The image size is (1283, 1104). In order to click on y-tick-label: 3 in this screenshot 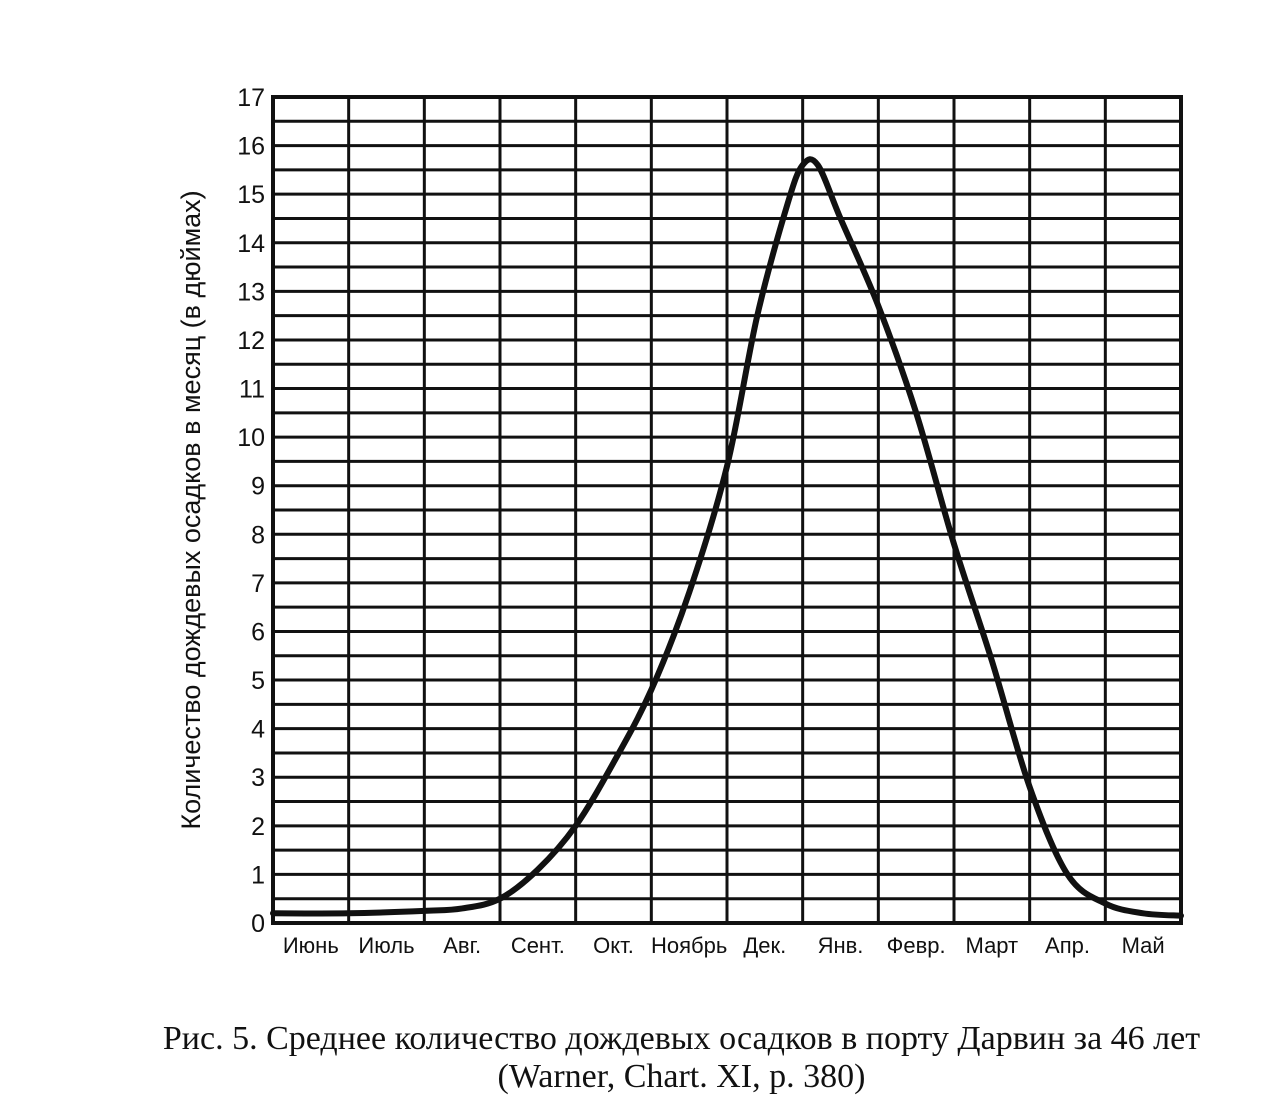, I will do `click(258, 778)`.